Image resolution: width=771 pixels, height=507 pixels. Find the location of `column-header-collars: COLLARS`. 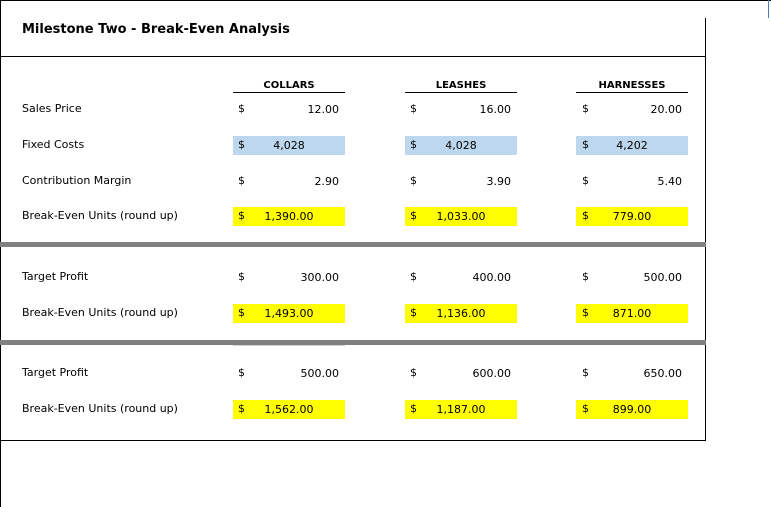

column-header-collars: COLLARS is located at coordinates (289, 86).